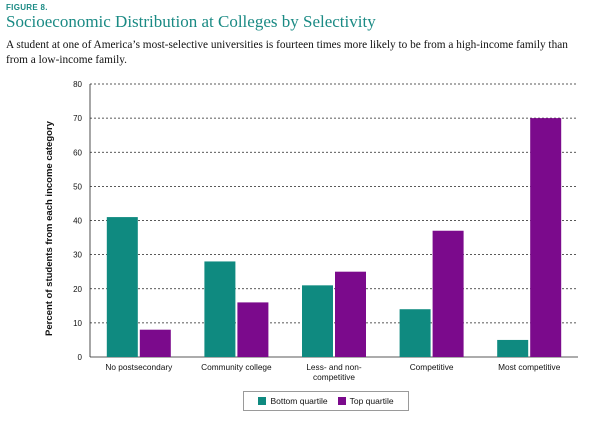  Describe the element at coordinates (77, 323) in the screenshot. I see `y-tick-label-10: 10` at that location.